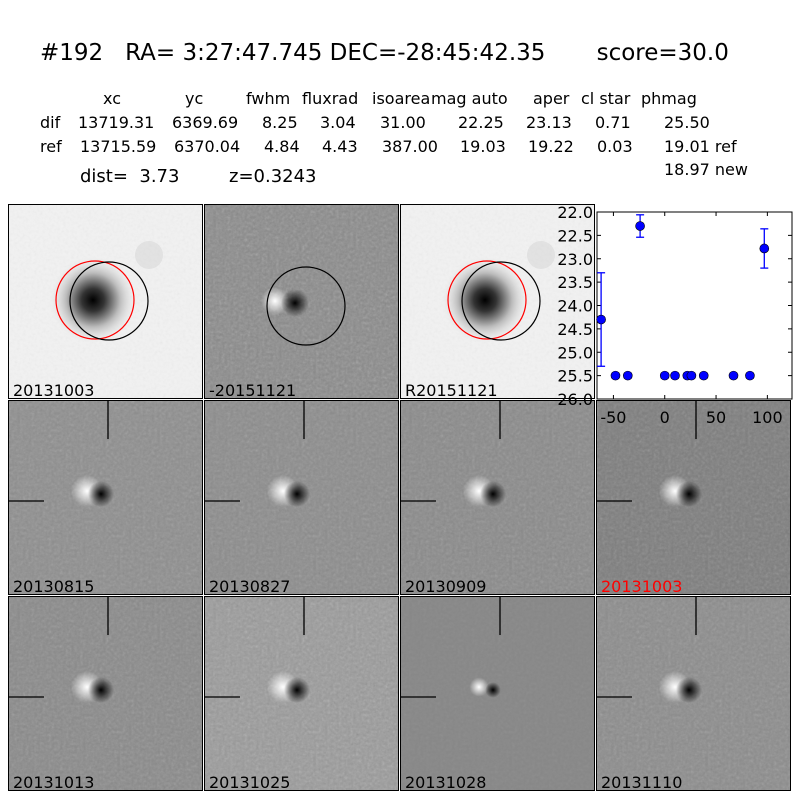  Describe the element at coordinates (273, 176) in the screenshot. I see `z-value: z=0.3243` at that location.